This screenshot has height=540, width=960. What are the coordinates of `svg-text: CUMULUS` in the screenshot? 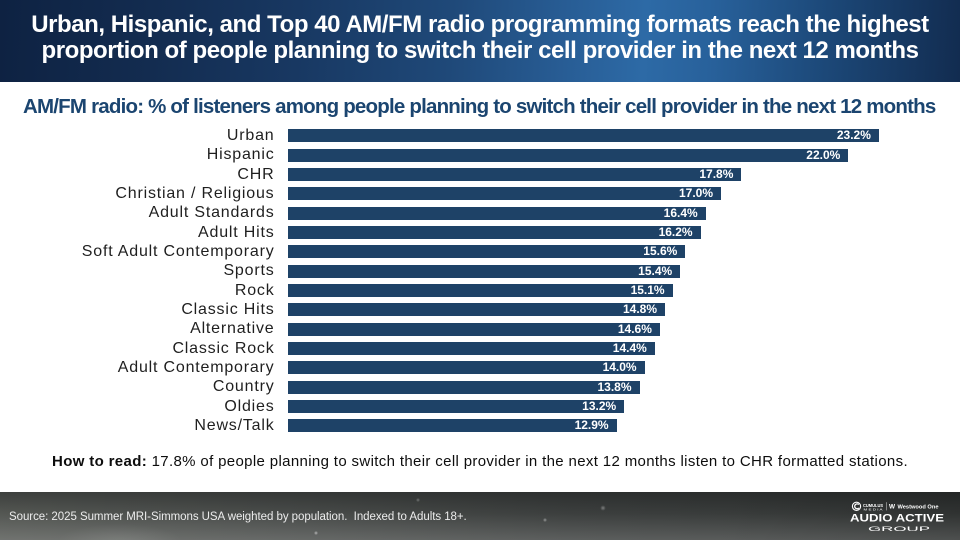 It's located at (873, 505).